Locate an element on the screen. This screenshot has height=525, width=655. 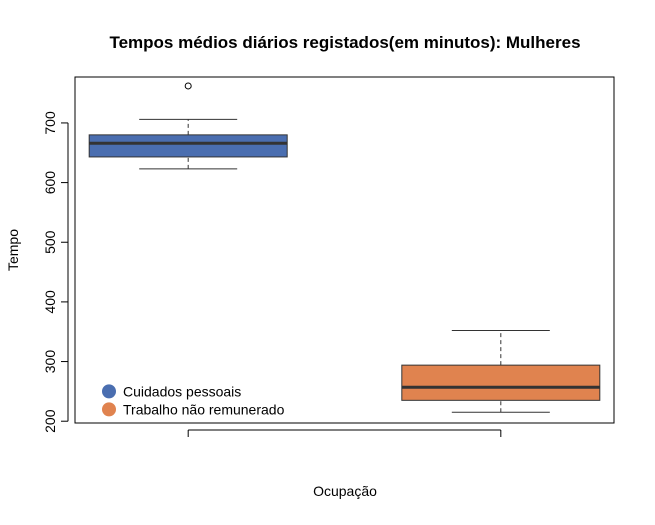
y-tick-label: 200 is located at coordinates (50, 421).